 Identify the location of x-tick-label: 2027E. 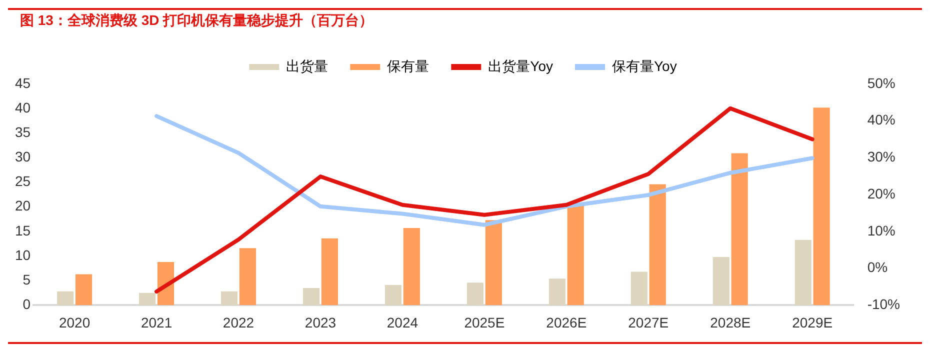
(648, 322).